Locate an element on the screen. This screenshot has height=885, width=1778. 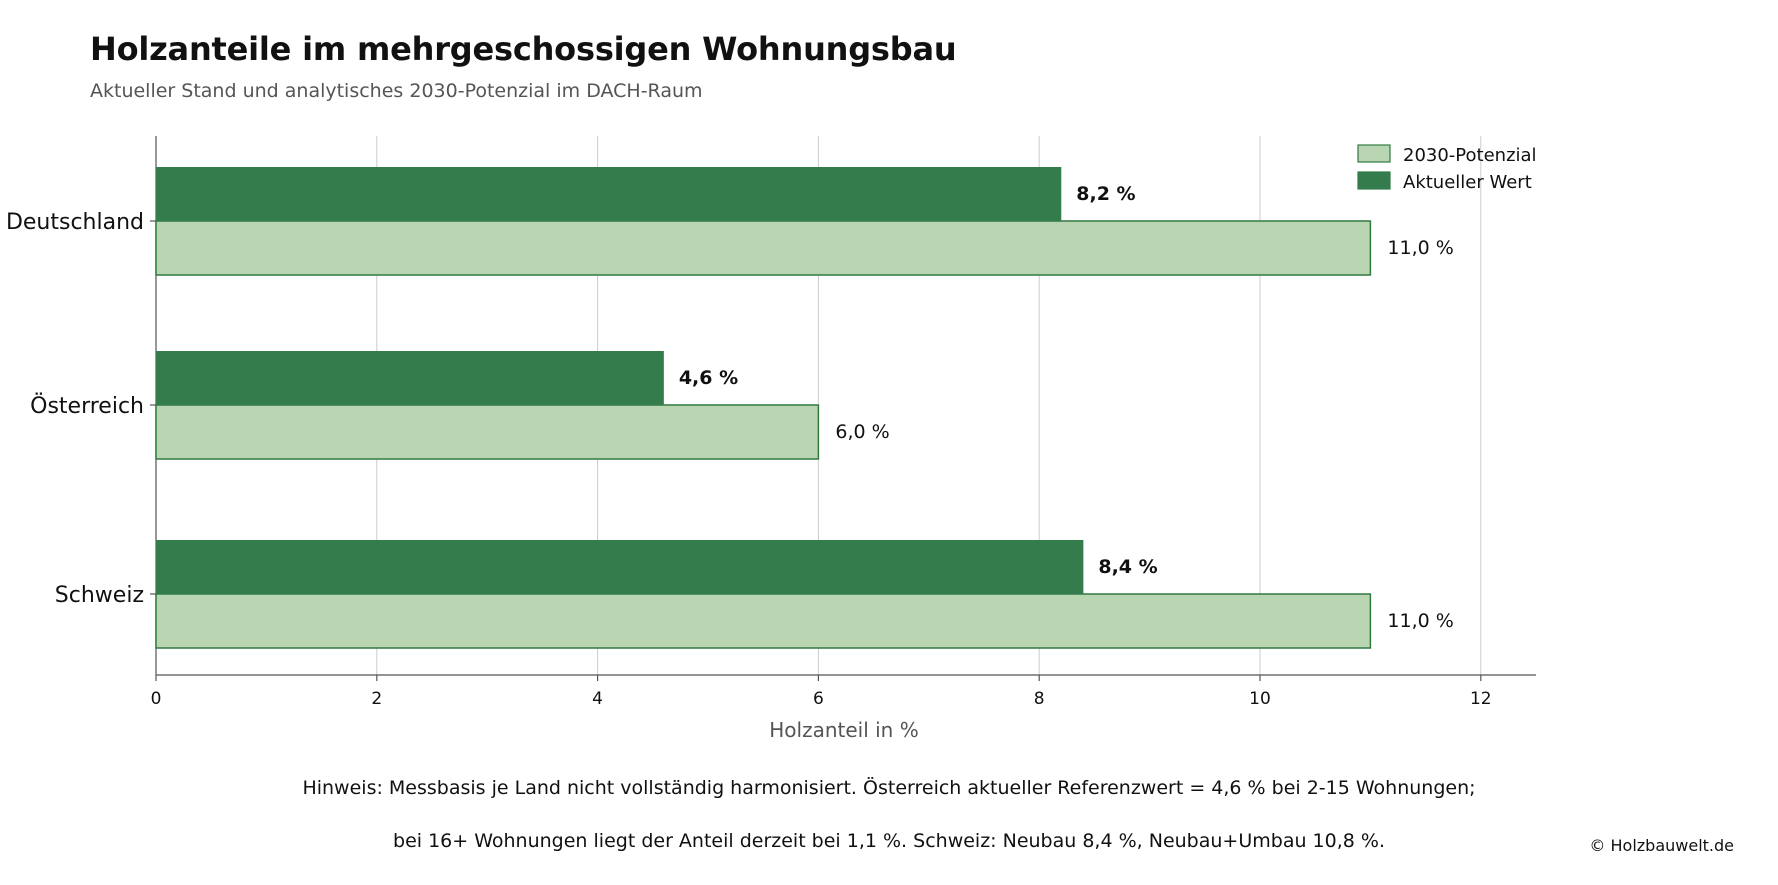
x-tick-label-8: 8 is located at coordinates (1039, 699).